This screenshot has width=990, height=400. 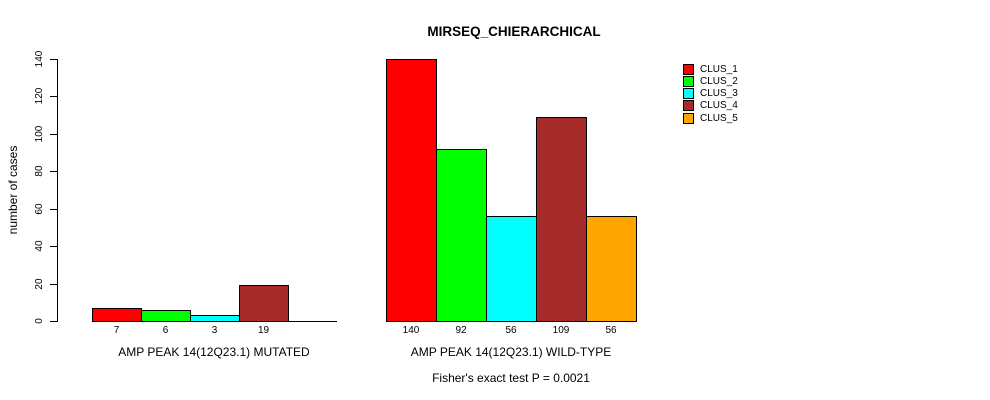 What do you see at coordinates (39, 209) in the screenshot?
I see `y-axis-tick-label: 60` at bounding box center [39, 209].